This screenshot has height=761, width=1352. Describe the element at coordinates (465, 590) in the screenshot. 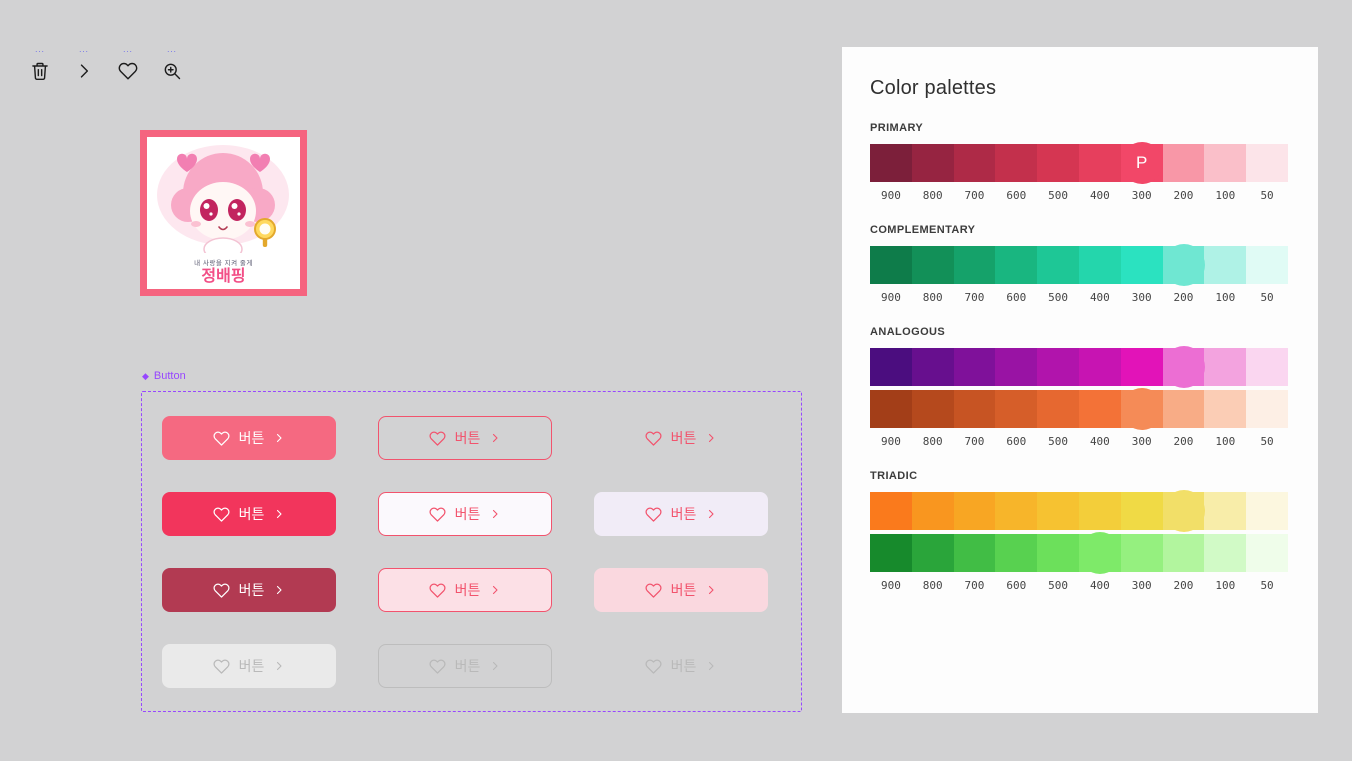

I see `button-outline-tonal: 버튼` at that location.